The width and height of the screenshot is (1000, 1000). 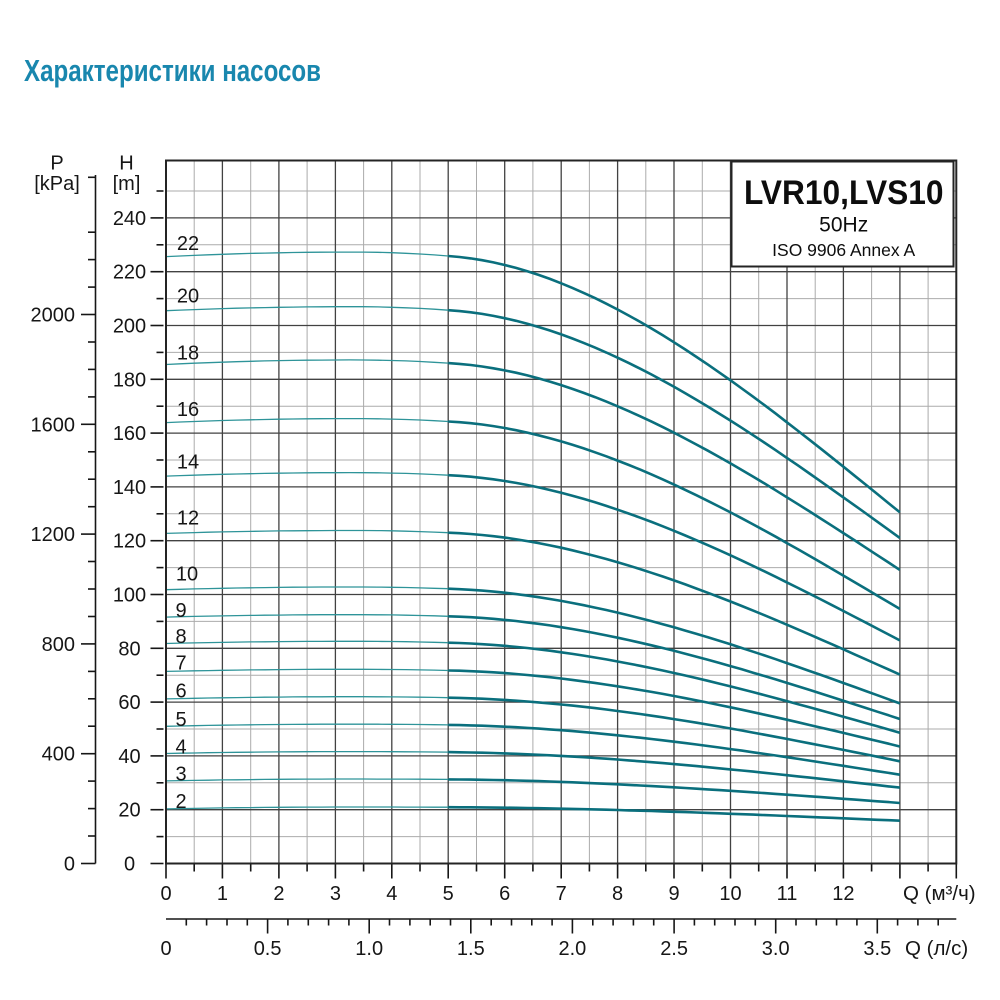 What do you see at coordinates (129, 703) in the screenshot?
I see `svg-text: 60` at bounding box center [129, 703].